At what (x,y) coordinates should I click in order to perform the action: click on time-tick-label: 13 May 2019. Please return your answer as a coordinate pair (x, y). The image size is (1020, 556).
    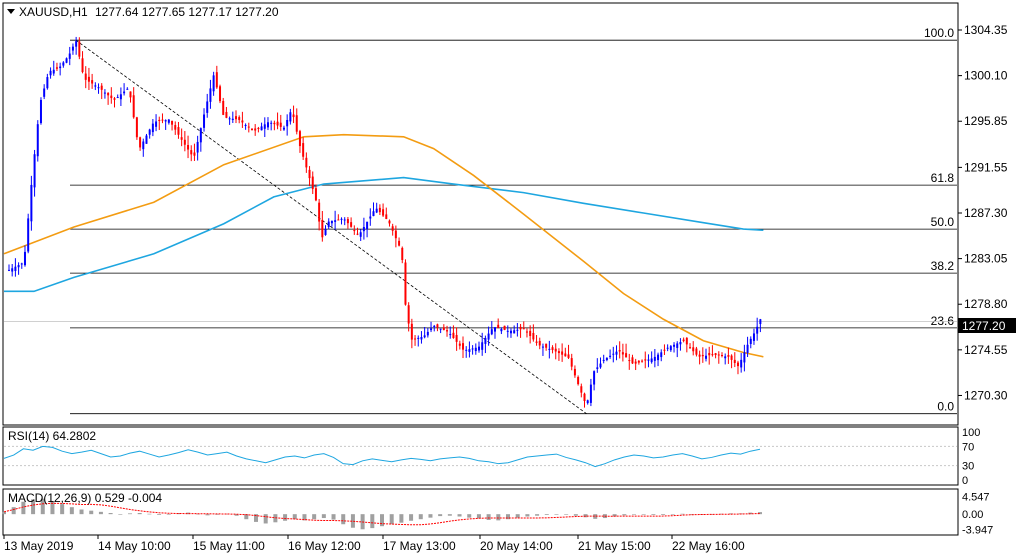
    Looking at the image, I should click on (39, 546).